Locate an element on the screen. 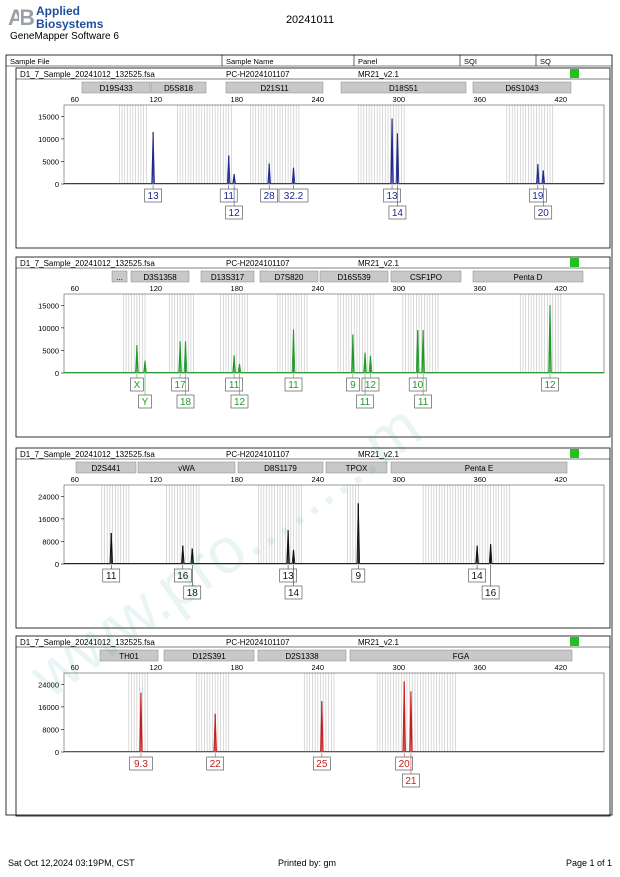 This screenshot has height=877, width=620. allele-label: 28 is located at coordinates (270, 196).